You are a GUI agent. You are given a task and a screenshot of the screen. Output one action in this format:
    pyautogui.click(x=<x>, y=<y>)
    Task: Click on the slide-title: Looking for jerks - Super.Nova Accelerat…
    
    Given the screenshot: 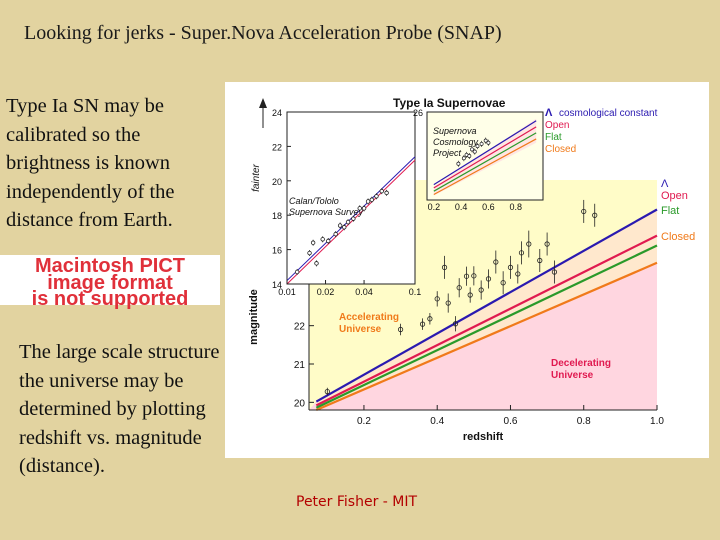 What is the action you would take?
    pyautogui.click(x=263, y=33)
    